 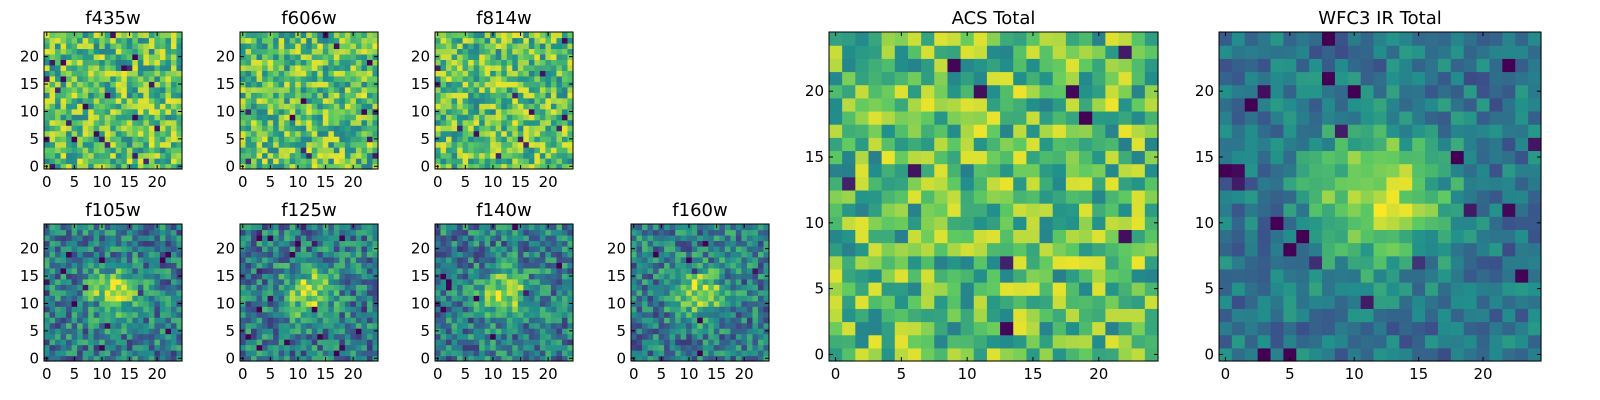 What do you see at coordinates (225, 249) in the screenshot?
I see `y-tick-label: 20` at bounding box center [225, 249].